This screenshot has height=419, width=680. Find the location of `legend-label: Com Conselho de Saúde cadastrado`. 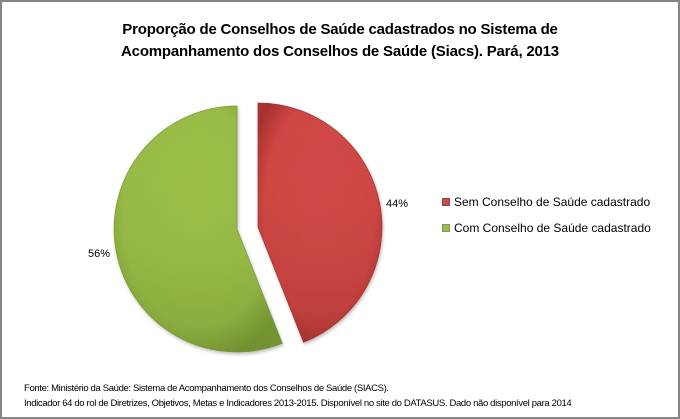

legend-label: Com Conselho de Saúde cadastrado is located at coordinates (552, 228).